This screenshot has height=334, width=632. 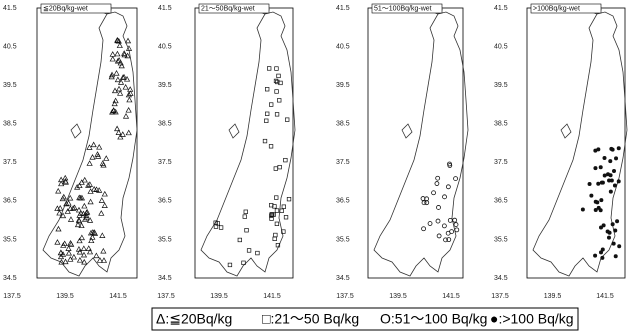 I want to click on legend-entry: Δ:≦20Bq/kg, so click(x=194, y=319).